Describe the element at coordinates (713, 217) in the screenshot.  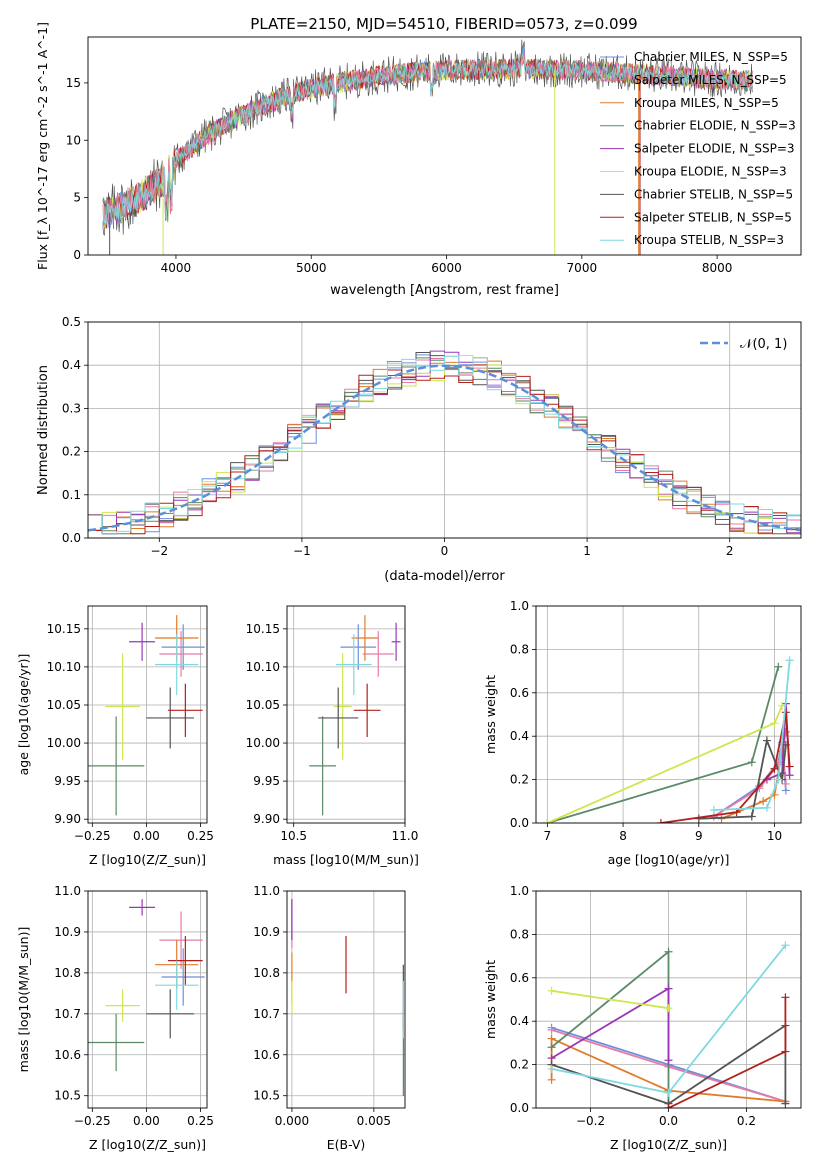
I see `legend-label: Salpeter STELIB, N_SSP=5` at that location.